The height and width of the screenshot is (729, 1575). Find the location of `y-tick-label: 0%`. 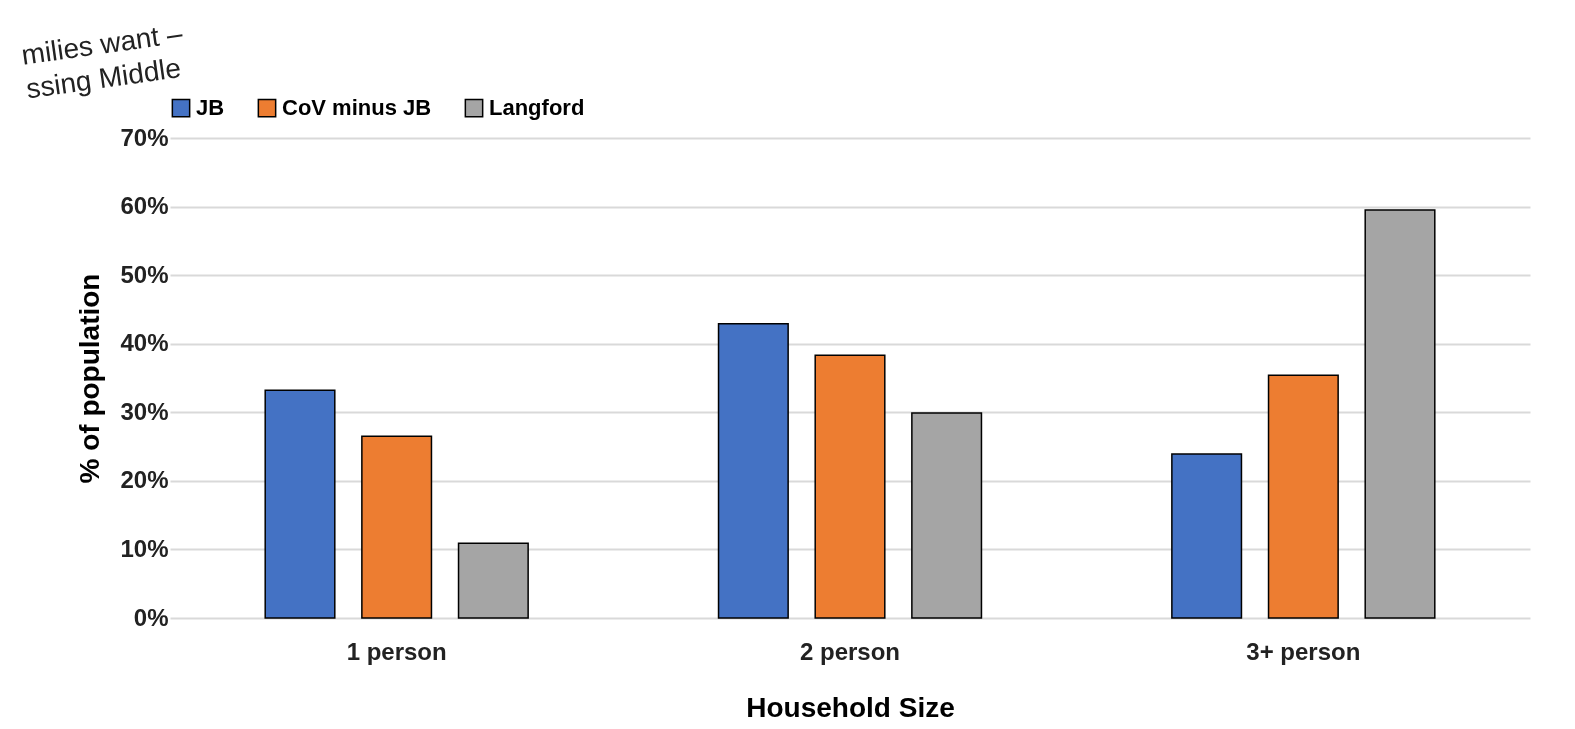

y-tick-label: 0% is located at coordinates (151, 617).